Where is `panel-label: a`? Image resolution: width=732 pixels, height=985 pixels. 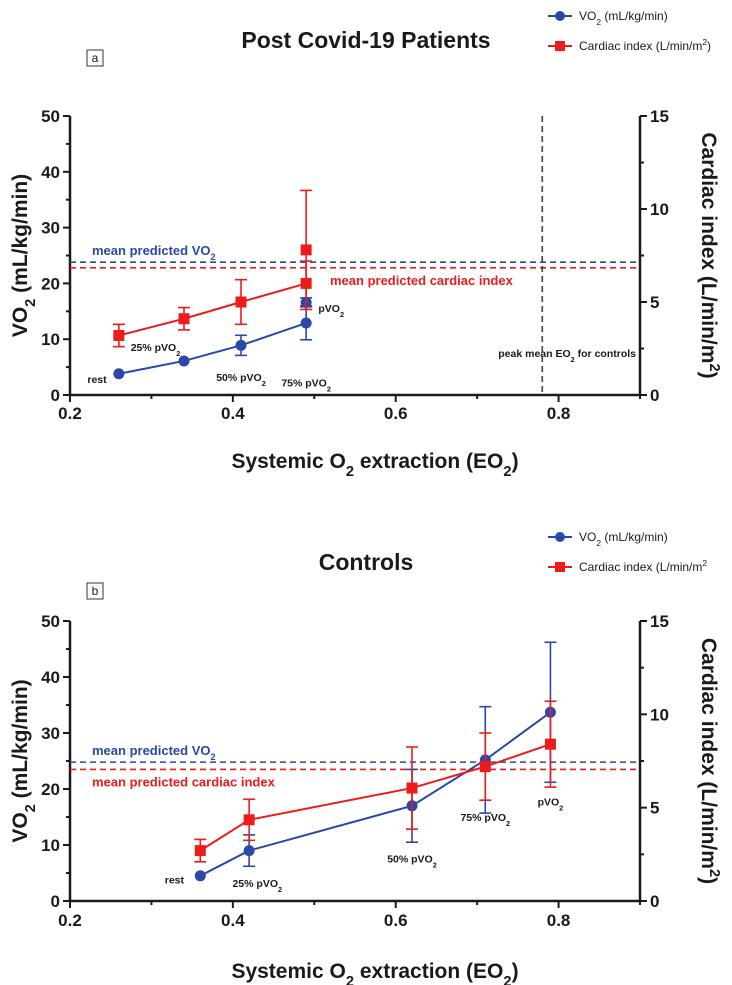
panel-label: a is located at coordinates (95, 58).